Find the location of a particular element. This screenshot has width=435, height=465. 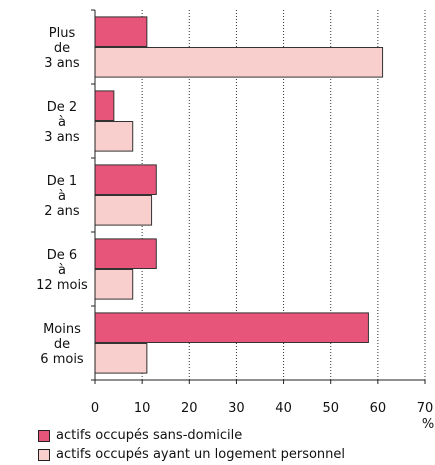

x-axis-unit-label: % is located at coordinates (428, 424).